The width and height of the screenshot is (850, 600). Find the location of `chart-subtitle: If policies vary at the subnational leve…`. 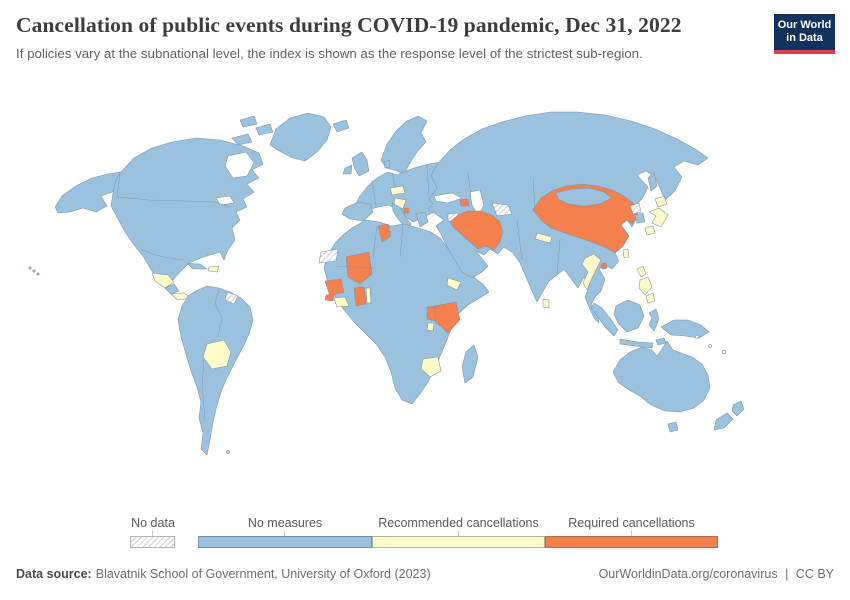

chart-subtitle: If policies vary at the subnational leve… is located at coordinates (329, 53).